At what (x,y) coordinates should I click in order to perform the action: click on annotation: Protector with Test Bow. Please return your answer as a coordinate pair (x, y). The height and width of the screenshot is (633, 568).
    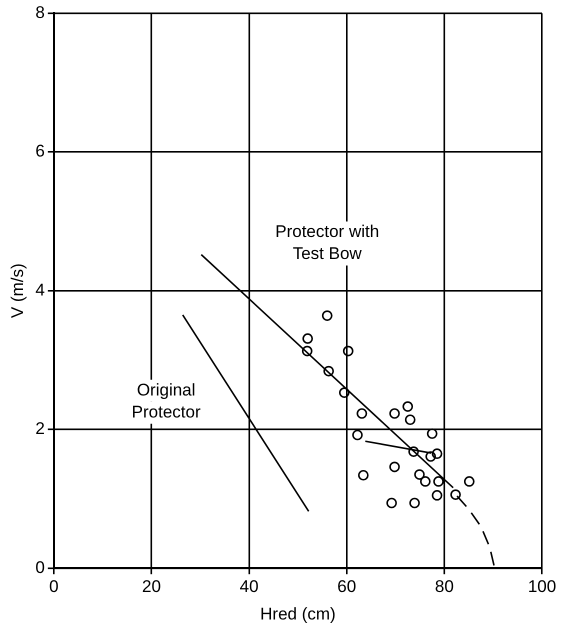
    Looking at the image, I should click on (327, 243).